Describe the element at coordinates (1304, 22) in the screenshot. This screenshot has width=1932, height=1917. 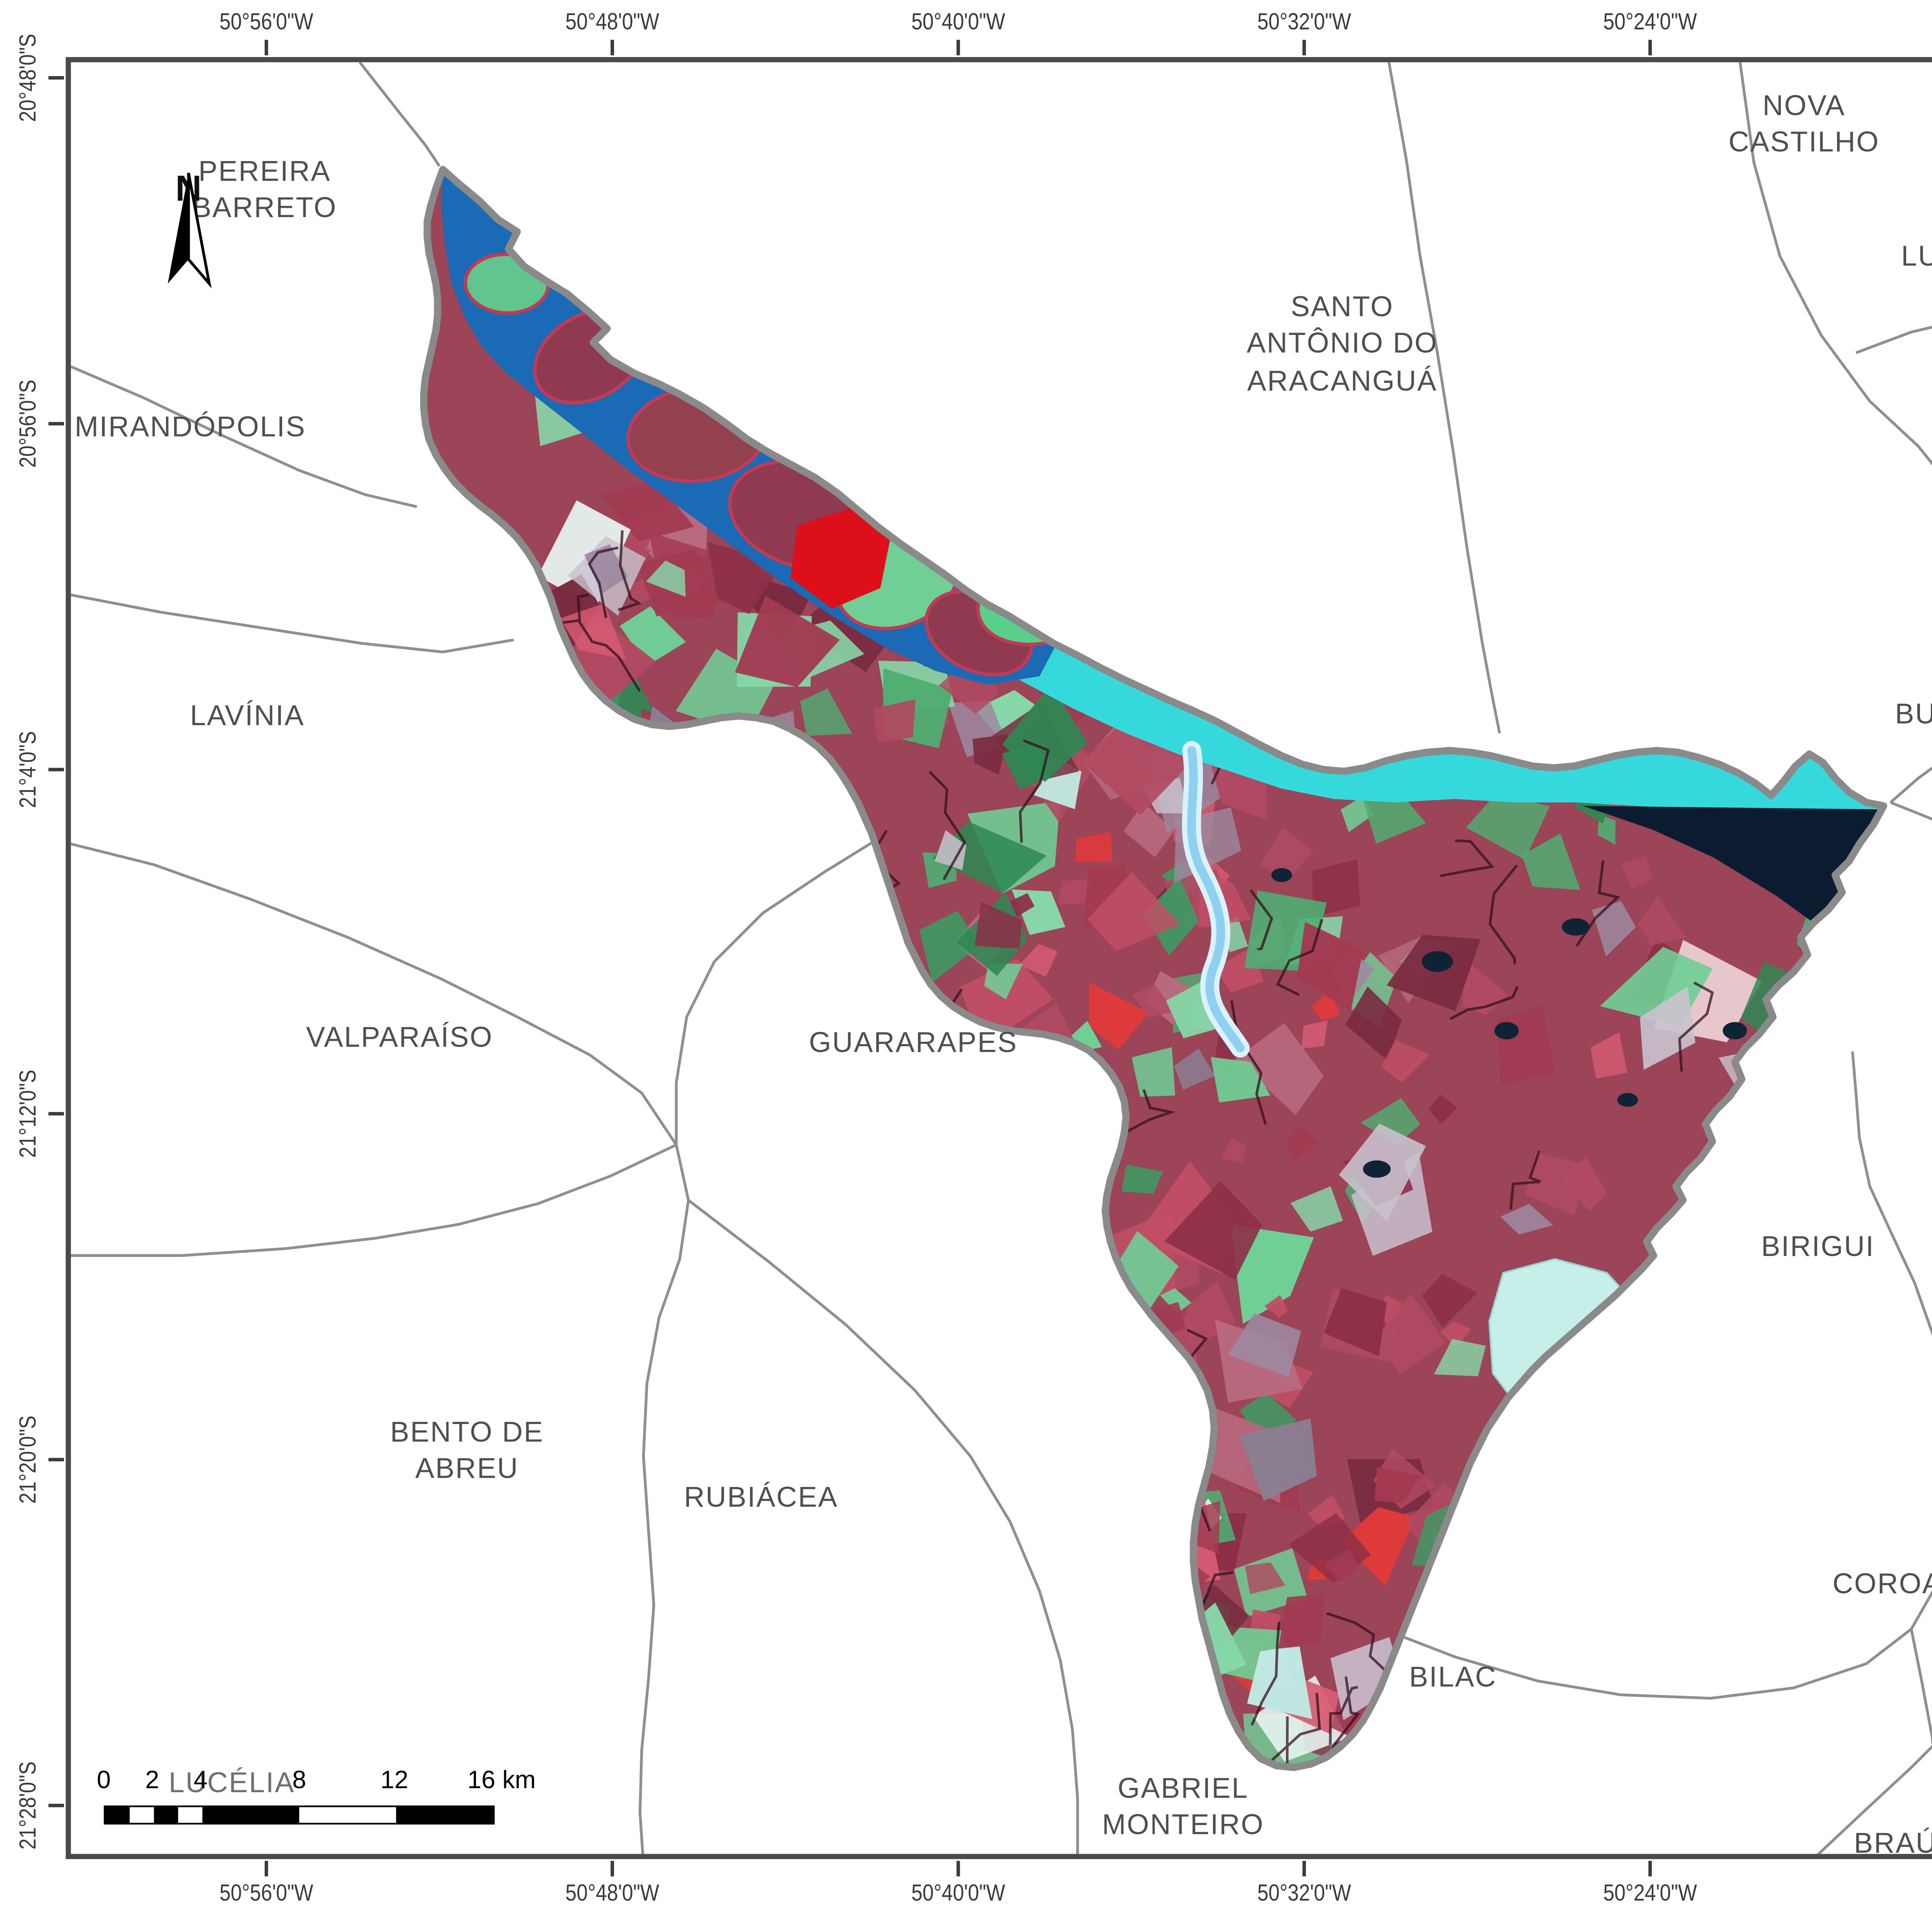
I see `longitude-label-top: 50°32'0"W` at that location.